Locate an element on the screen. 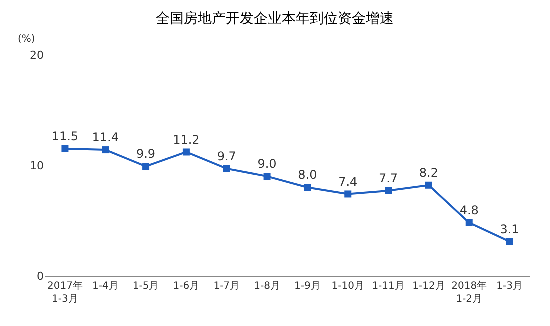  x-tick-label: 1-5月 is located at coordinates (146, 286).